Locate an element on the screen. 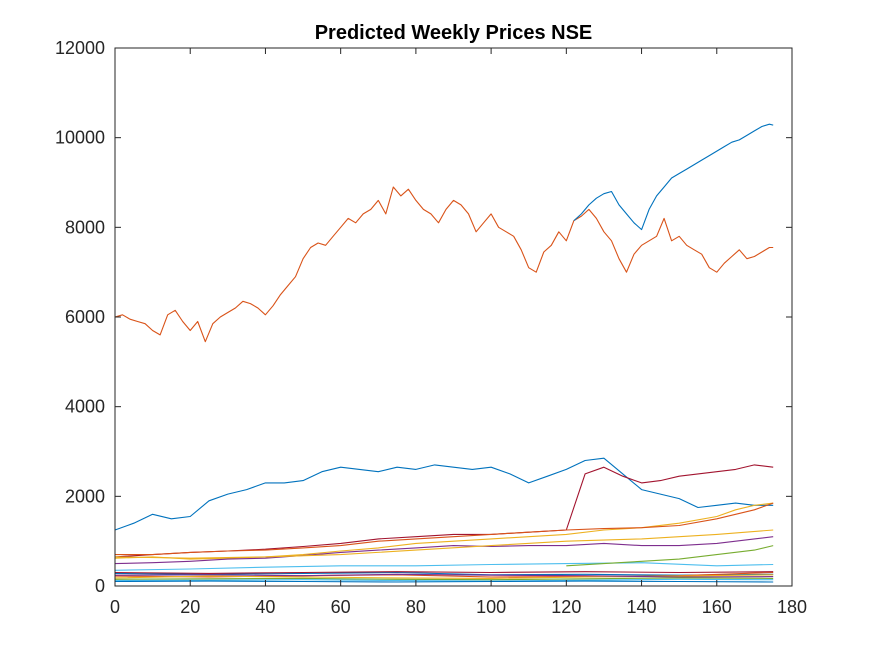 This screenshot has width=875, height=656. y-tick-label: 4000 is located at coordinates (85, 407).